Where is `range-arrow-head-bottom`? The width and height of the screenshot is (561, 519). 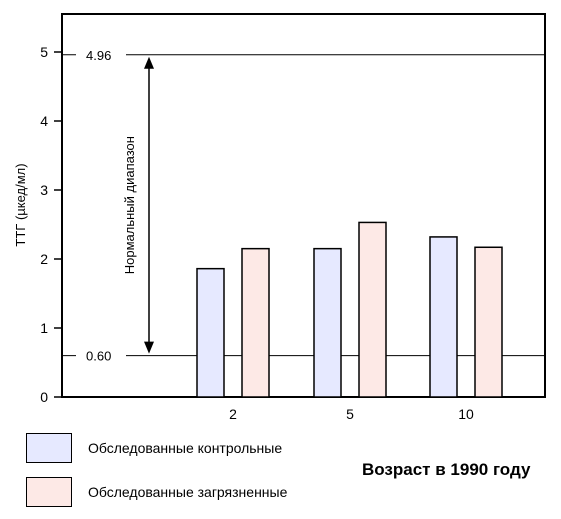
range-arrow-head-bottom is located at coordinates (149, 347).